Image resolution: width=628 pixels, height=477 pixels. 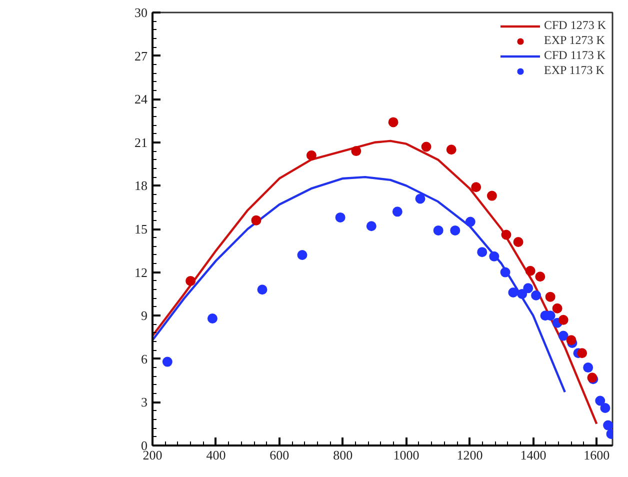 I want to click on y-tick-label: 3, so click(x=144, y=402).